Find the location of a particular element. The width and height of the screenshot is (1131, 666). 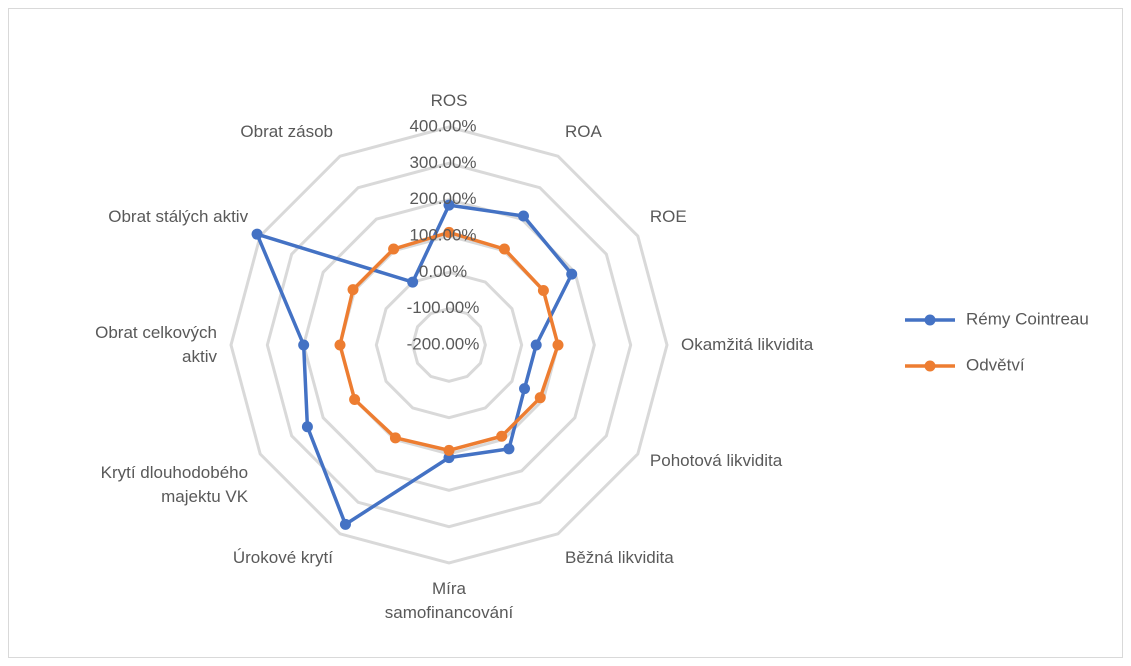

category-label: Obrat celkových aktiv is located at coordinates (156, 344).